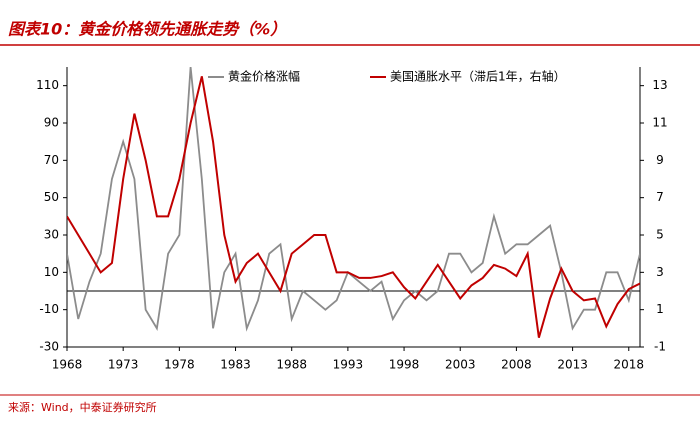 The image size is (700, 429). What do you see at coordinates (49, 347) in the screenshot?
I see `y-tick-label: -30` at bounding box center [49, 347].